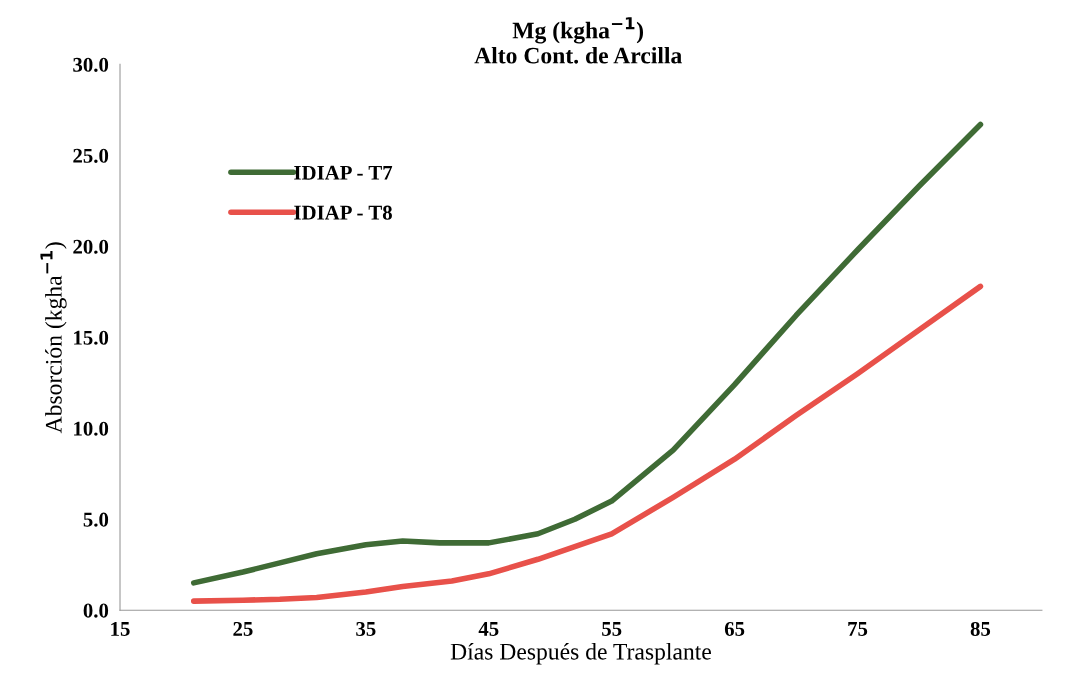  What do you see at coordinates (91, 428) in the screenshot?
I see `y-tick-label: 10.0` at bounding box center [91, 428].